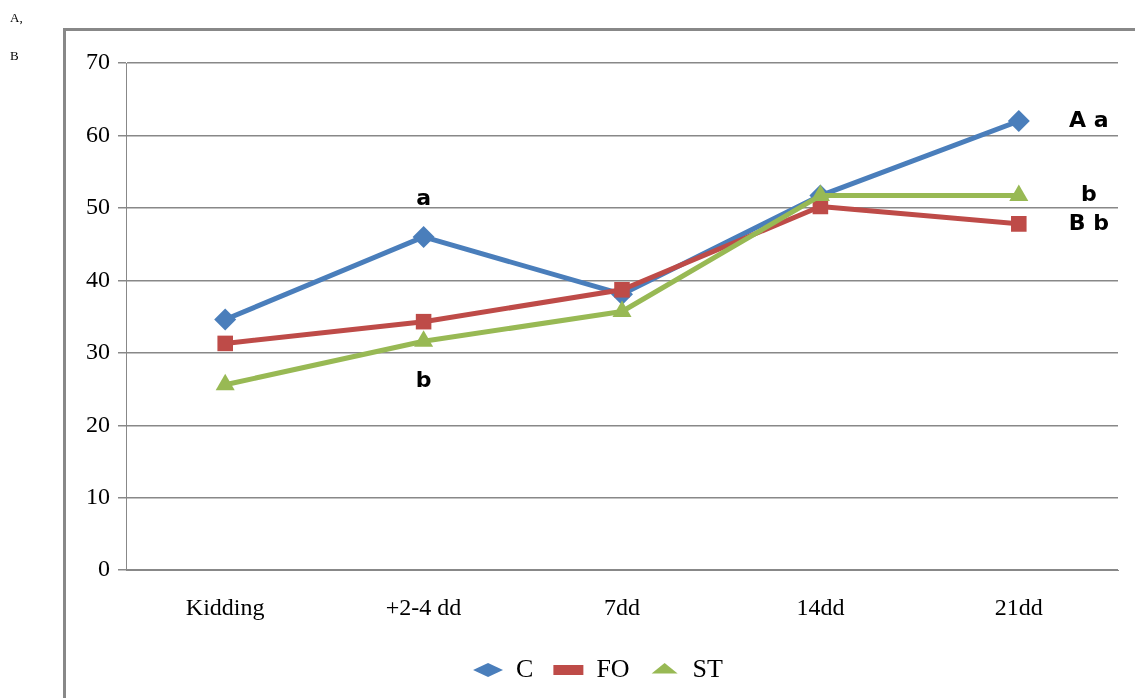 The width and height of the screenshot is (1135, 698). Describe the element at coordinates (98, 423) in the screenshot. I see `y-tick-label: 20` at that location.